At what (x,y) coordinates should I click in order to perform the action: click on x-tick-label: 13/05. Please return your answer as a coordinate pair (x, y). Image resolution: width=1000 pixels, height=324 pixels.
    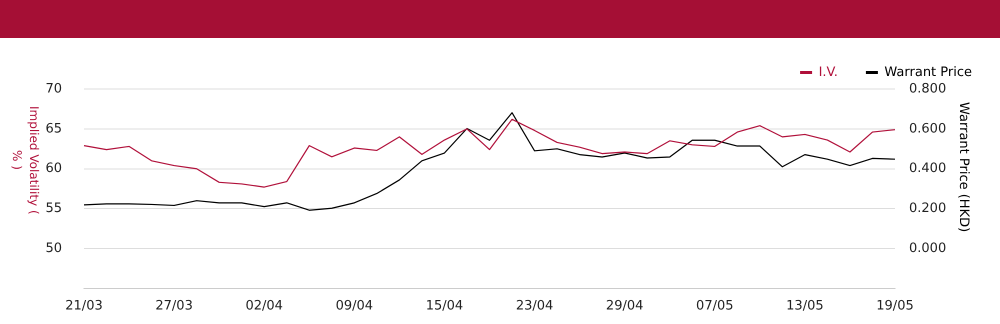
    Looking at the image, I should click on (805, 306).